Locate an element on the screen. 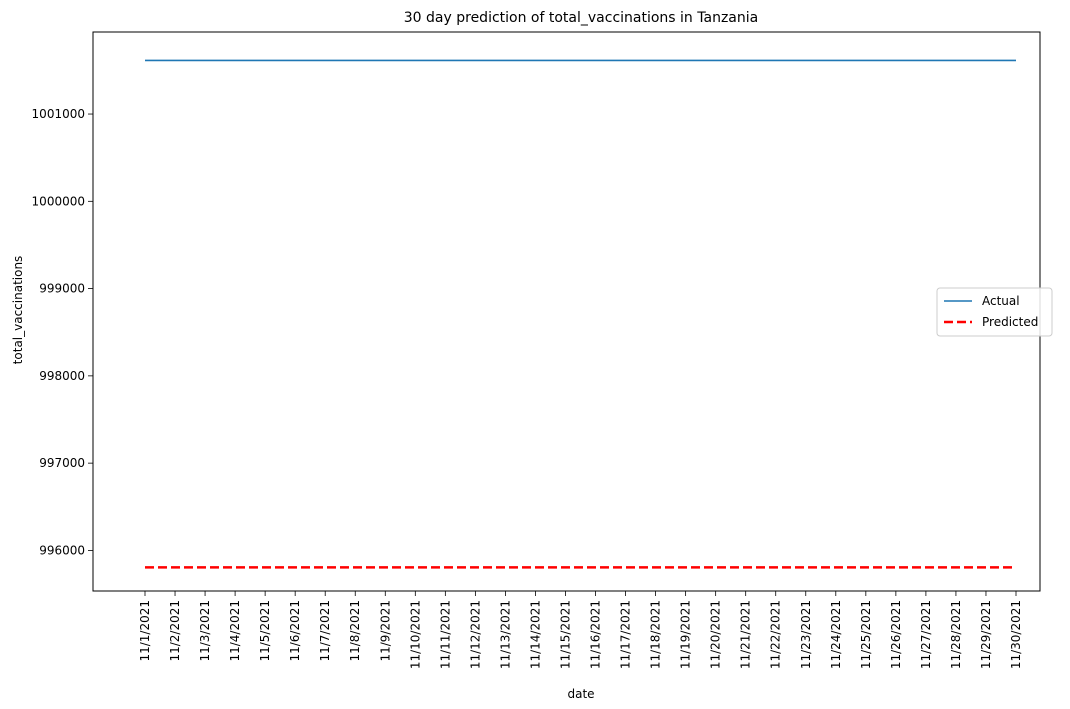  x-tick-label: 11/11/2021 is located at coordinates (445, 634).